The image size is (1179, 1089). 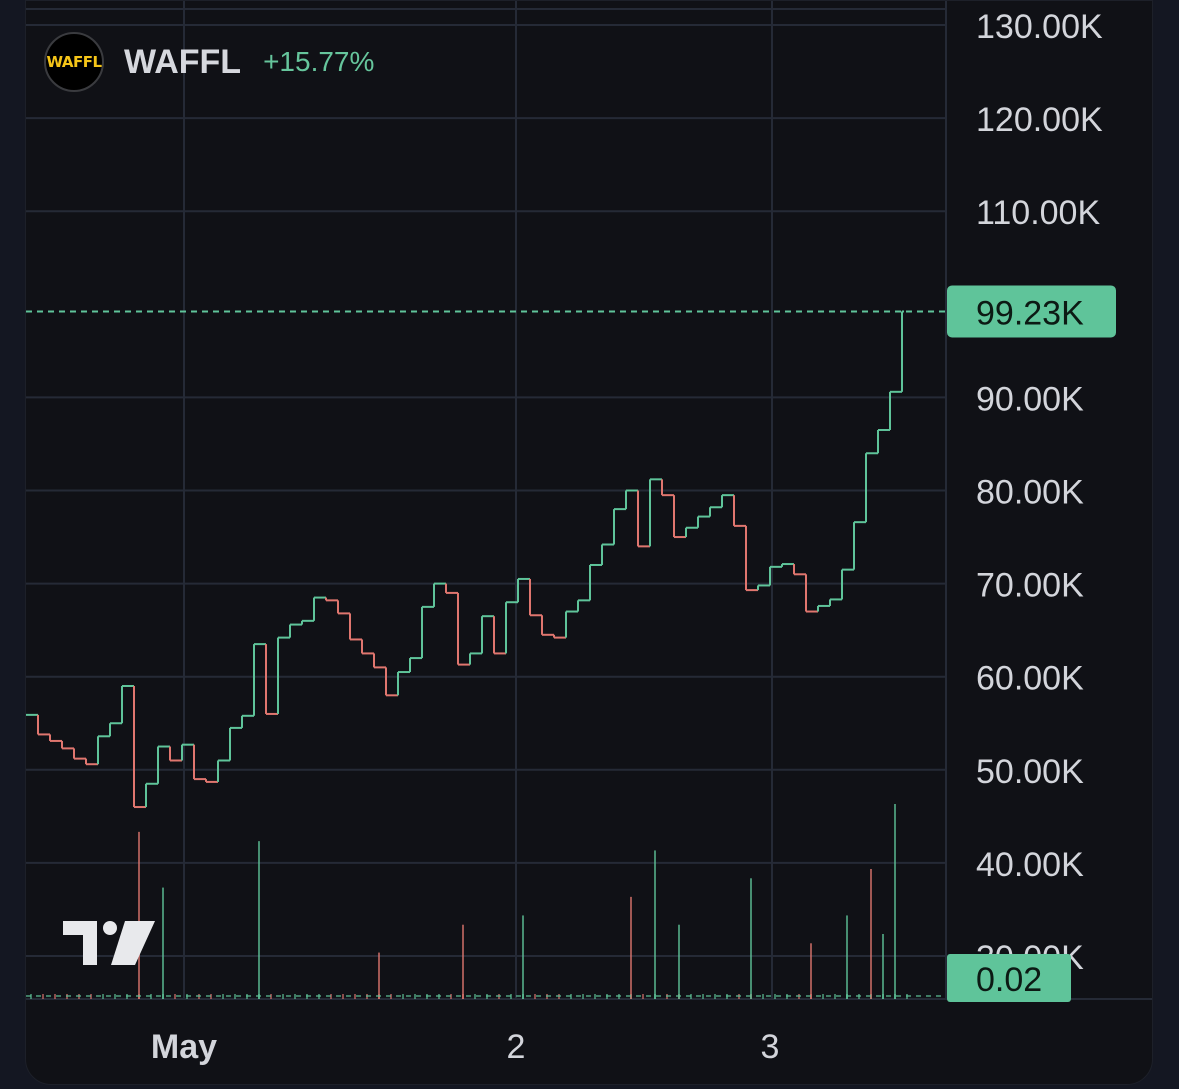 What do you see at coordinates (1030, 772) in the screenshot?
I see `y-tick-label: 50.00K` at bounding box center [1030, 772].